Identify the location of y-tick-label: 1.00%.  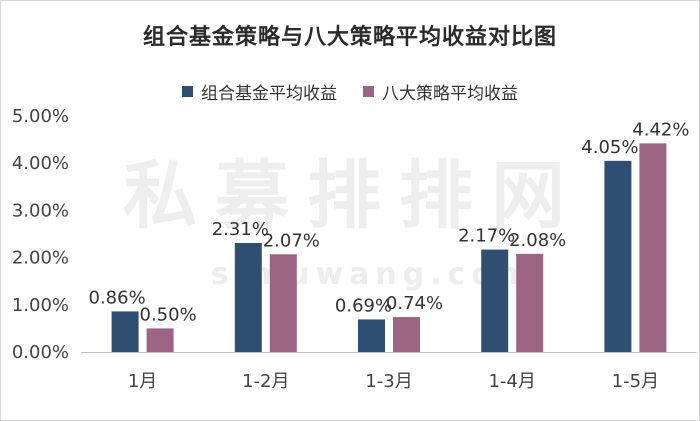
(40, 305).